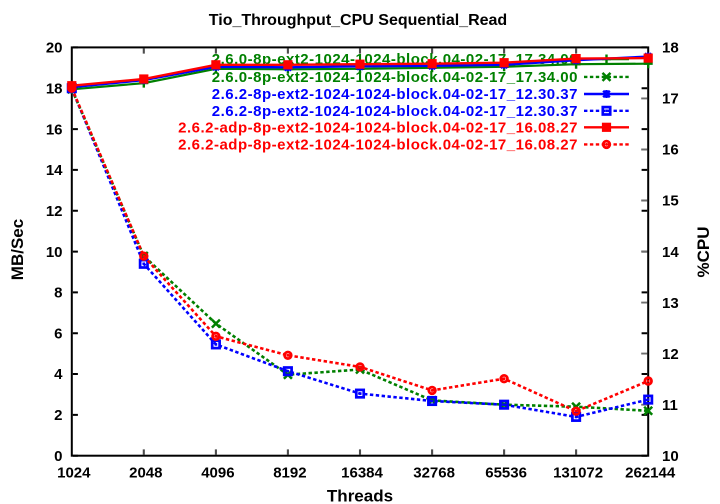 The width and height of the screenshot is (720, 504). Describe the element at coordinates (358, 20) in the screenshot. I see `svg-text:Tio_Throughput_CPU Sequential_: Tio_Throughput_CPU Sequential_Read` at that location.